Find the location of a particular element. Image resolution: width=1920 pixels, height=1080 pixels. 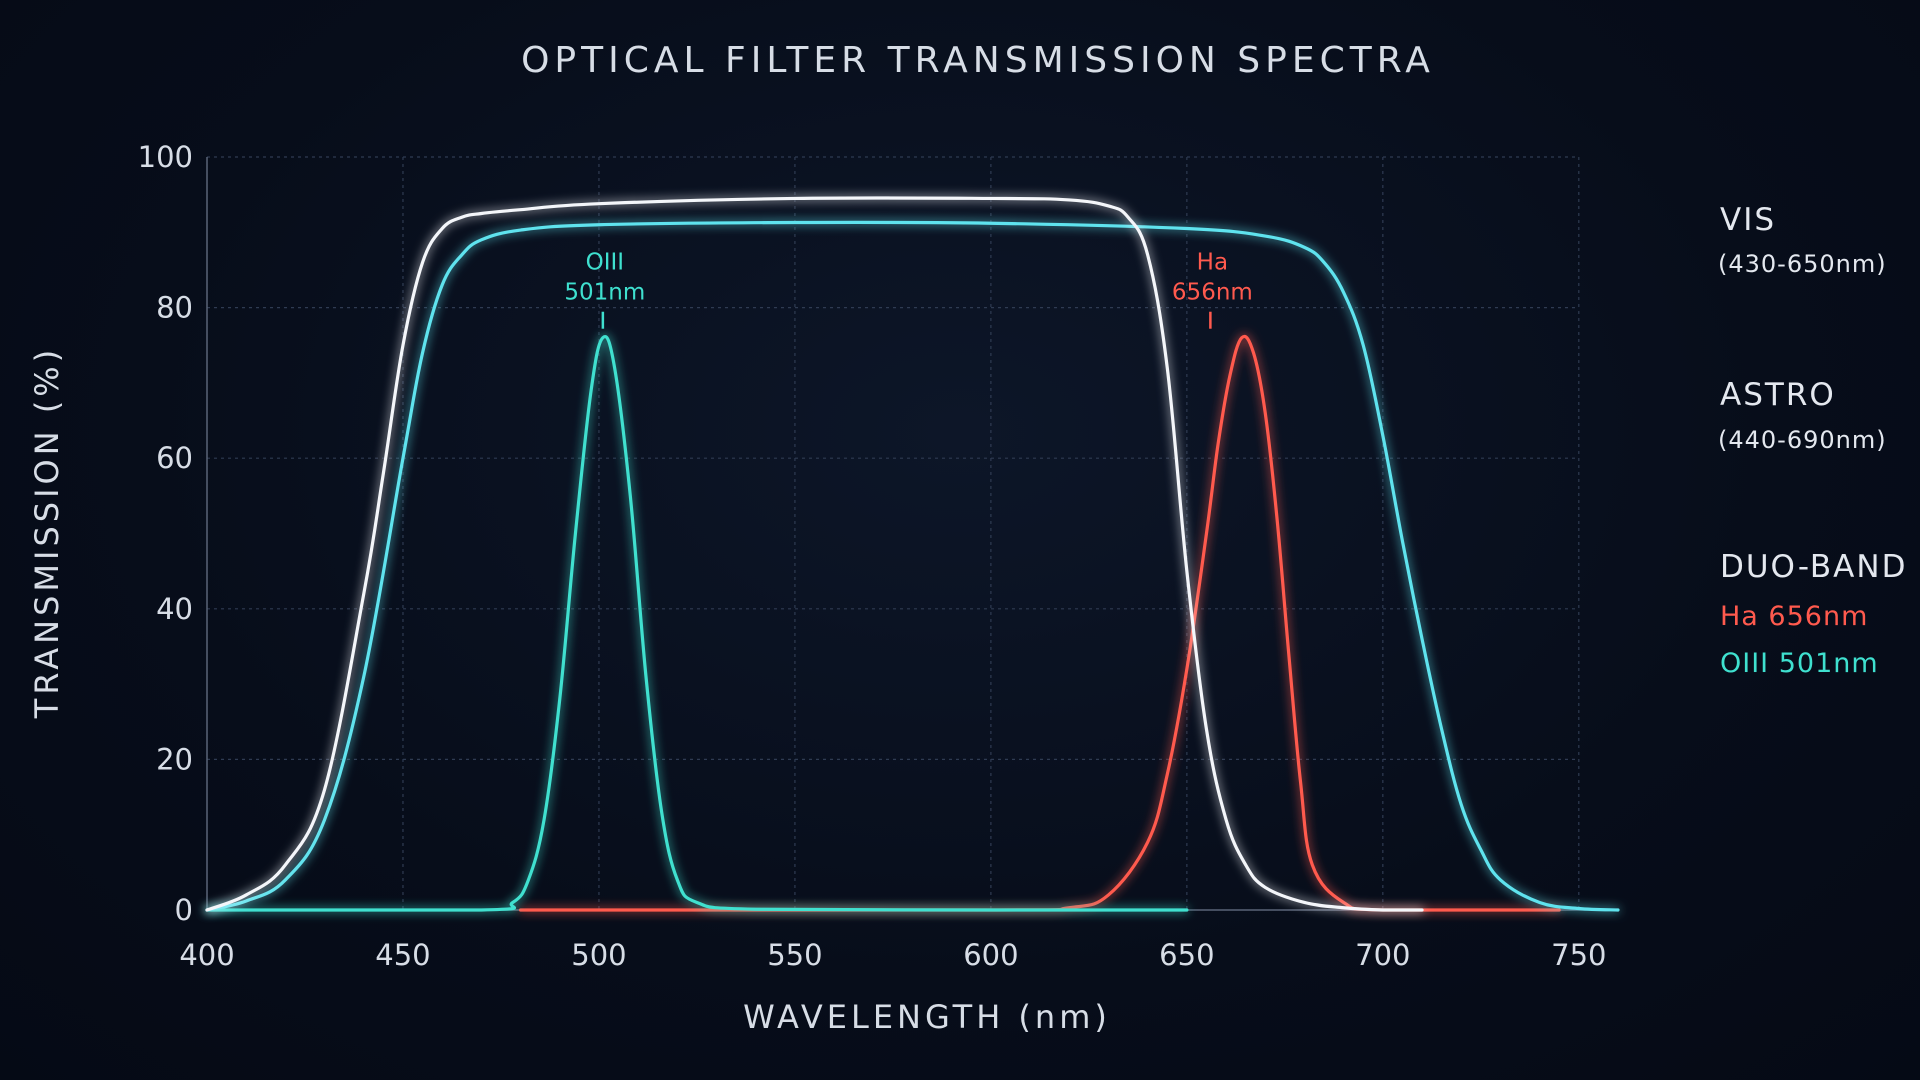

legend-item-vis: VIS (430-650nm) is located at coordinates (1756, 240).